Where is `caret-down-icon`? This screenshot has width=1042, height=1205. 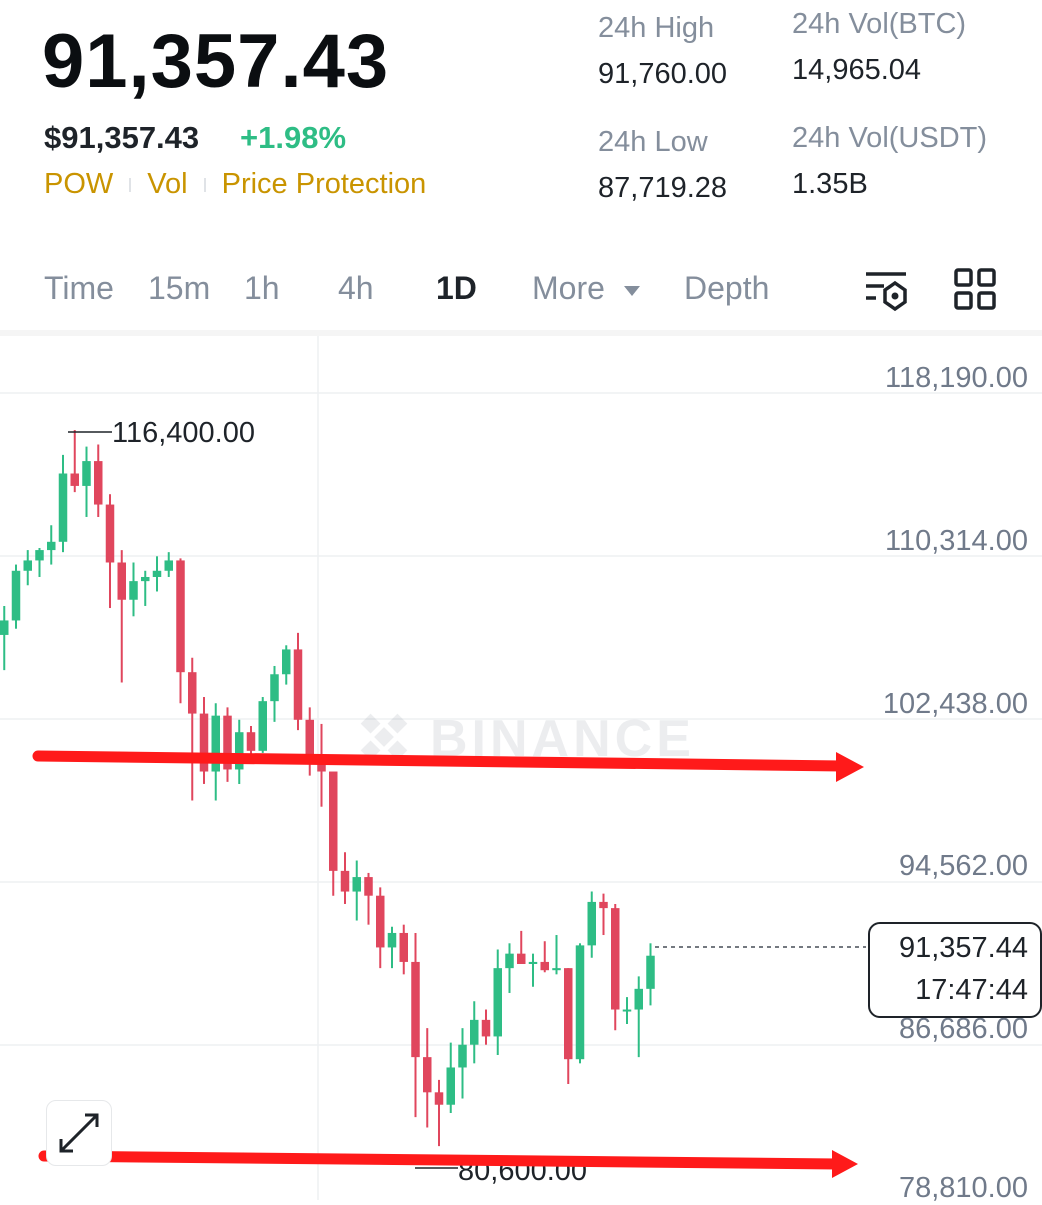 caret-down-icon is located at coordinates (631, 290).